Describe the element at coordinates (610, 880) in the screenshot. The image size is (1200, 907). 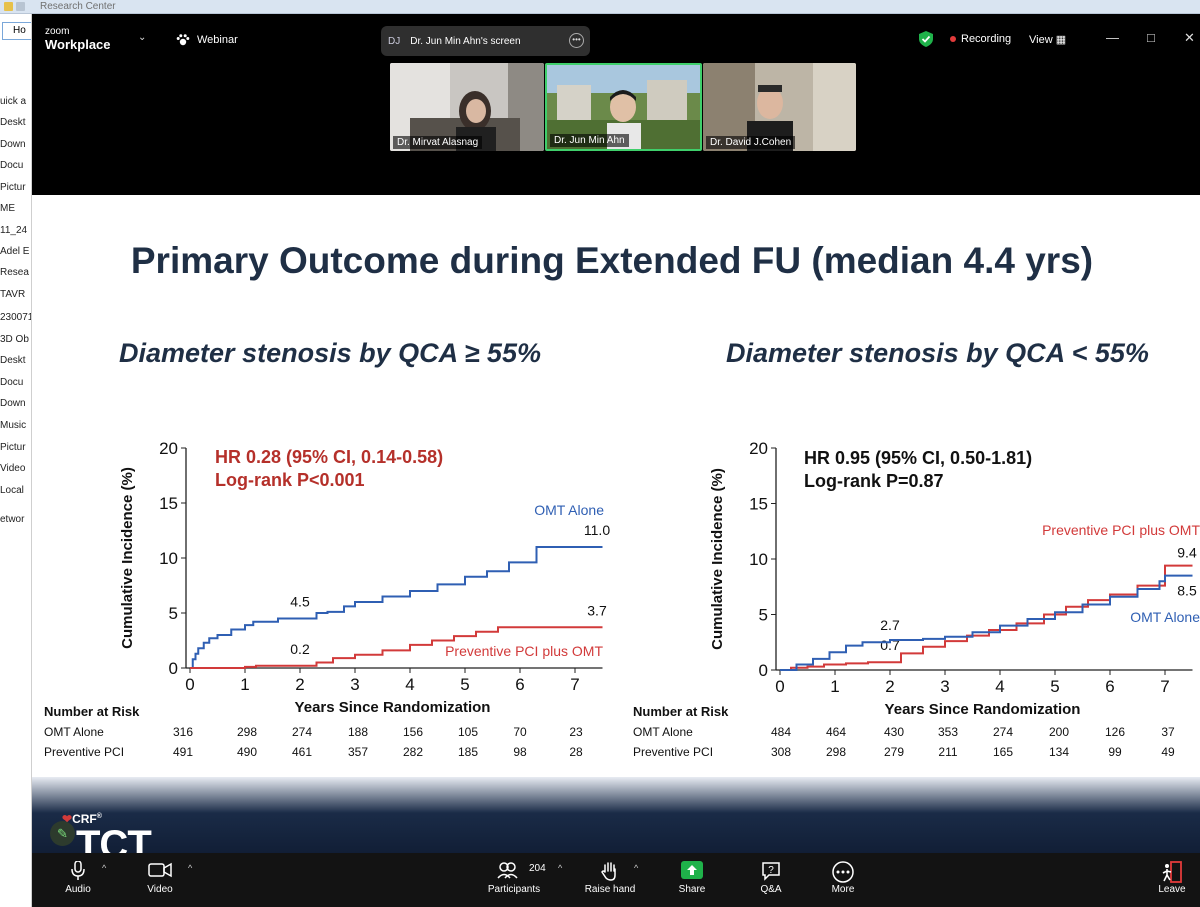
I see `raise-hand-button: Raise hand` at that location.